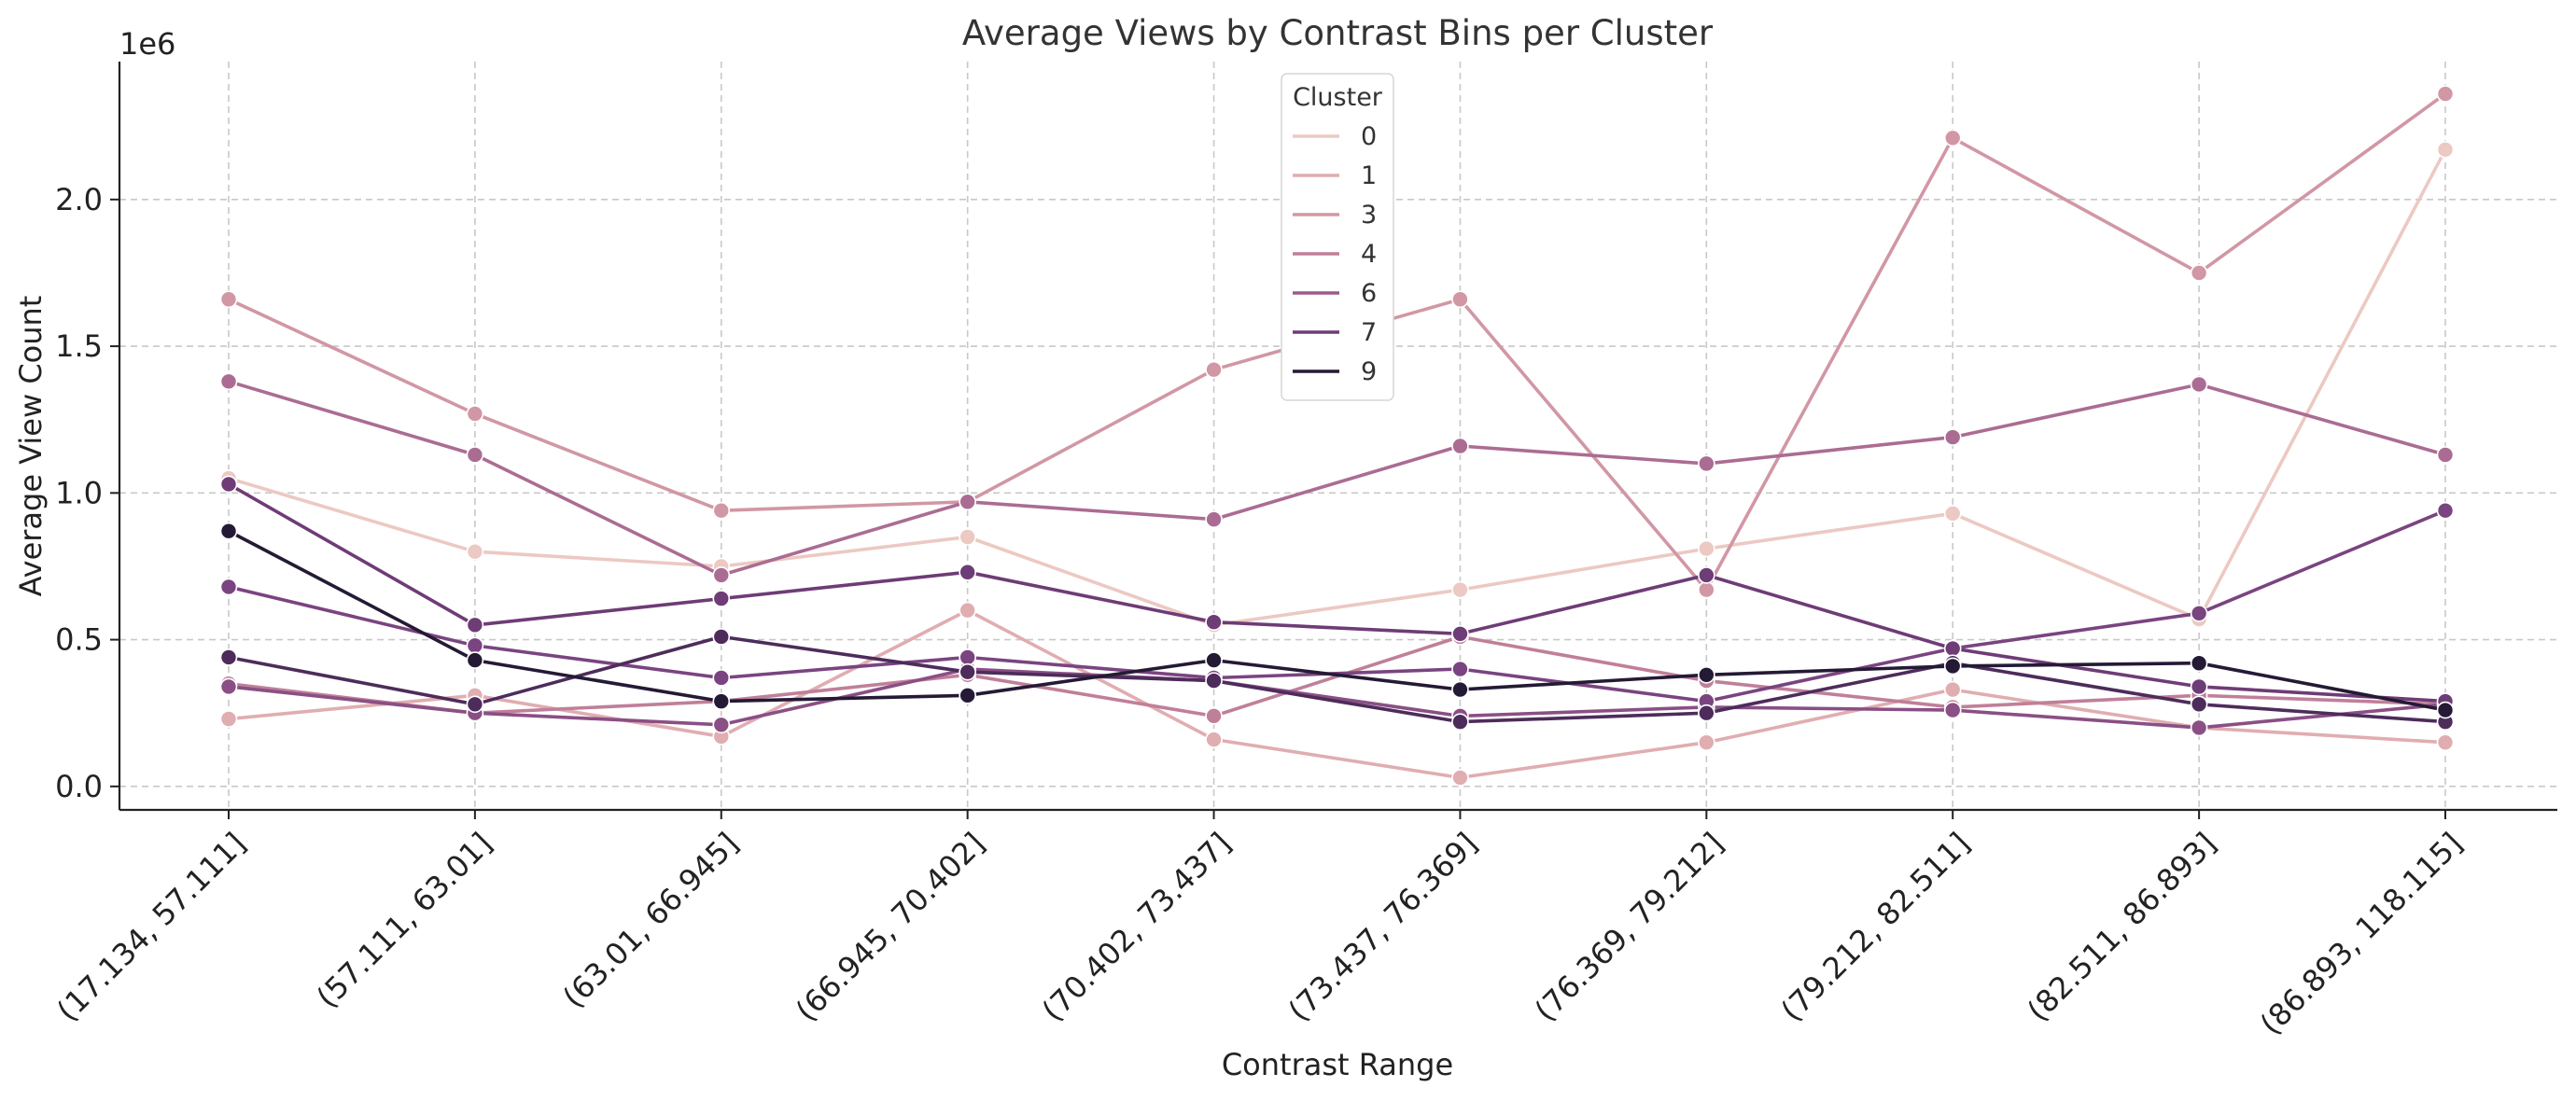 This screenshot has width=2576, height=1101. What do you see at coordinates (404, 920) in the screenshot?
I see `x-tick-label: (57.111, 63.01]` at bounding box center [404, 920].